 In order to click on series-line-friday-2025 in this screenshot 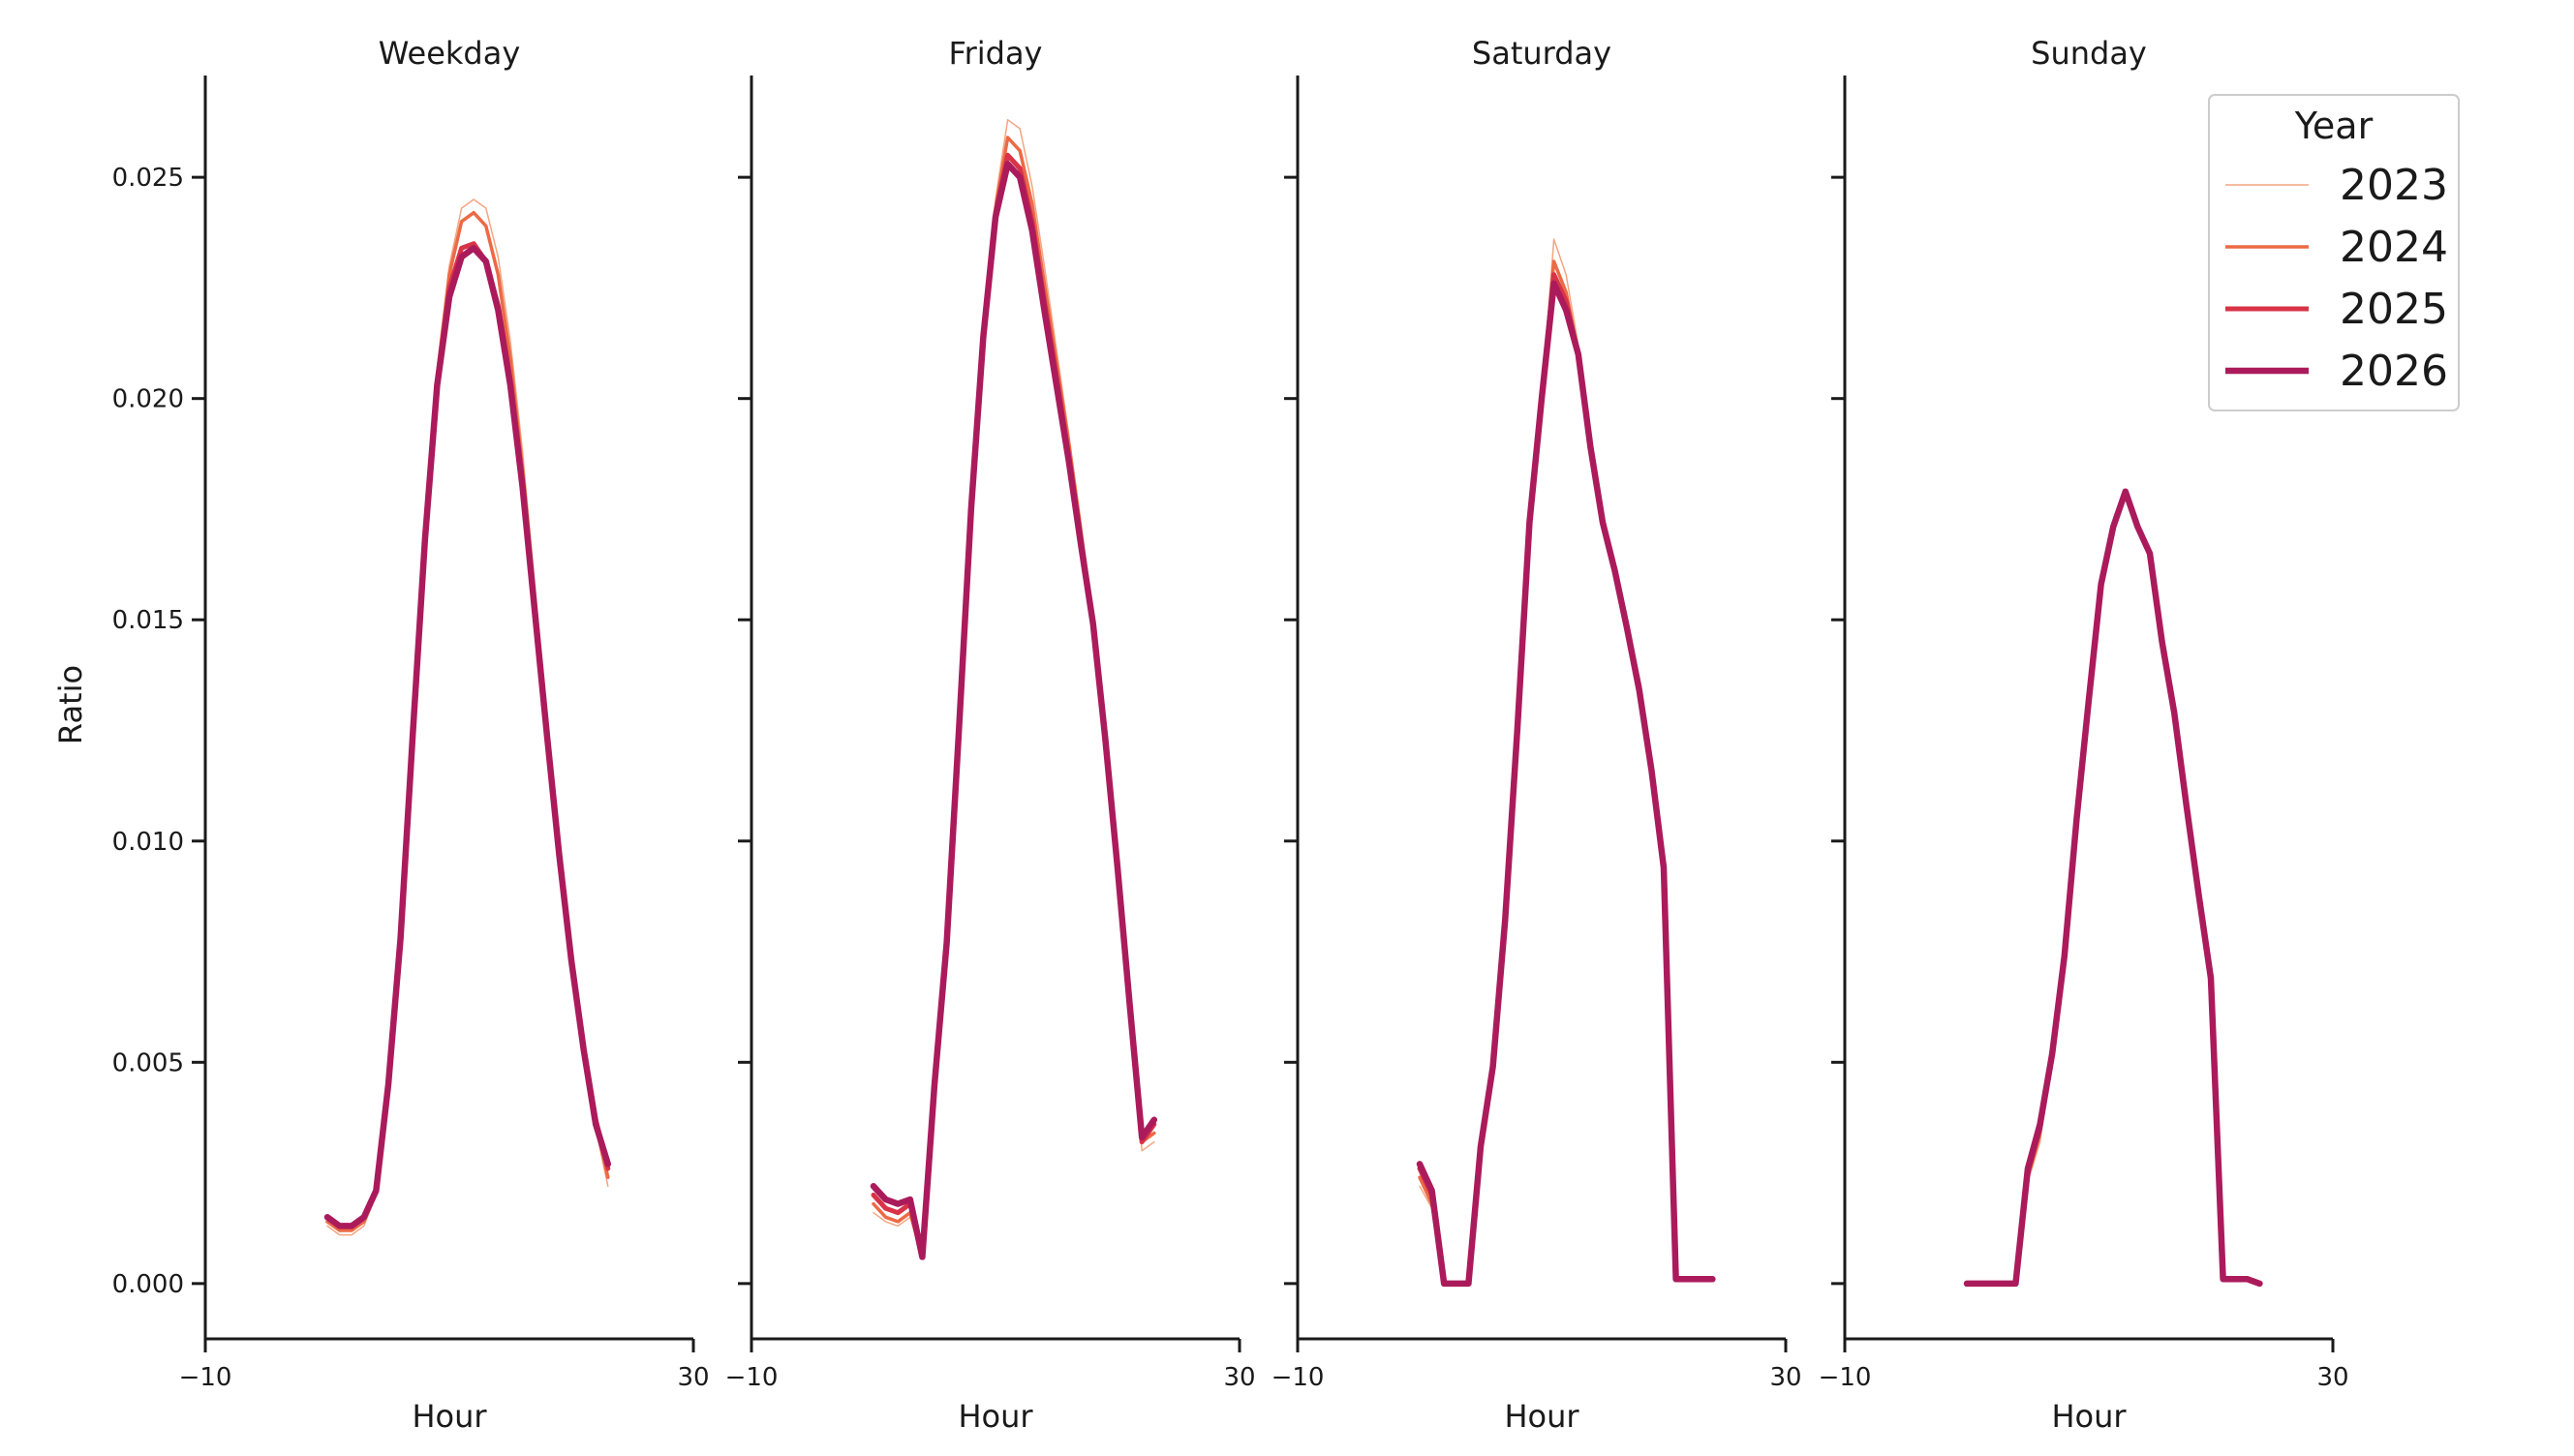, I will do `click(1014, 706)`.